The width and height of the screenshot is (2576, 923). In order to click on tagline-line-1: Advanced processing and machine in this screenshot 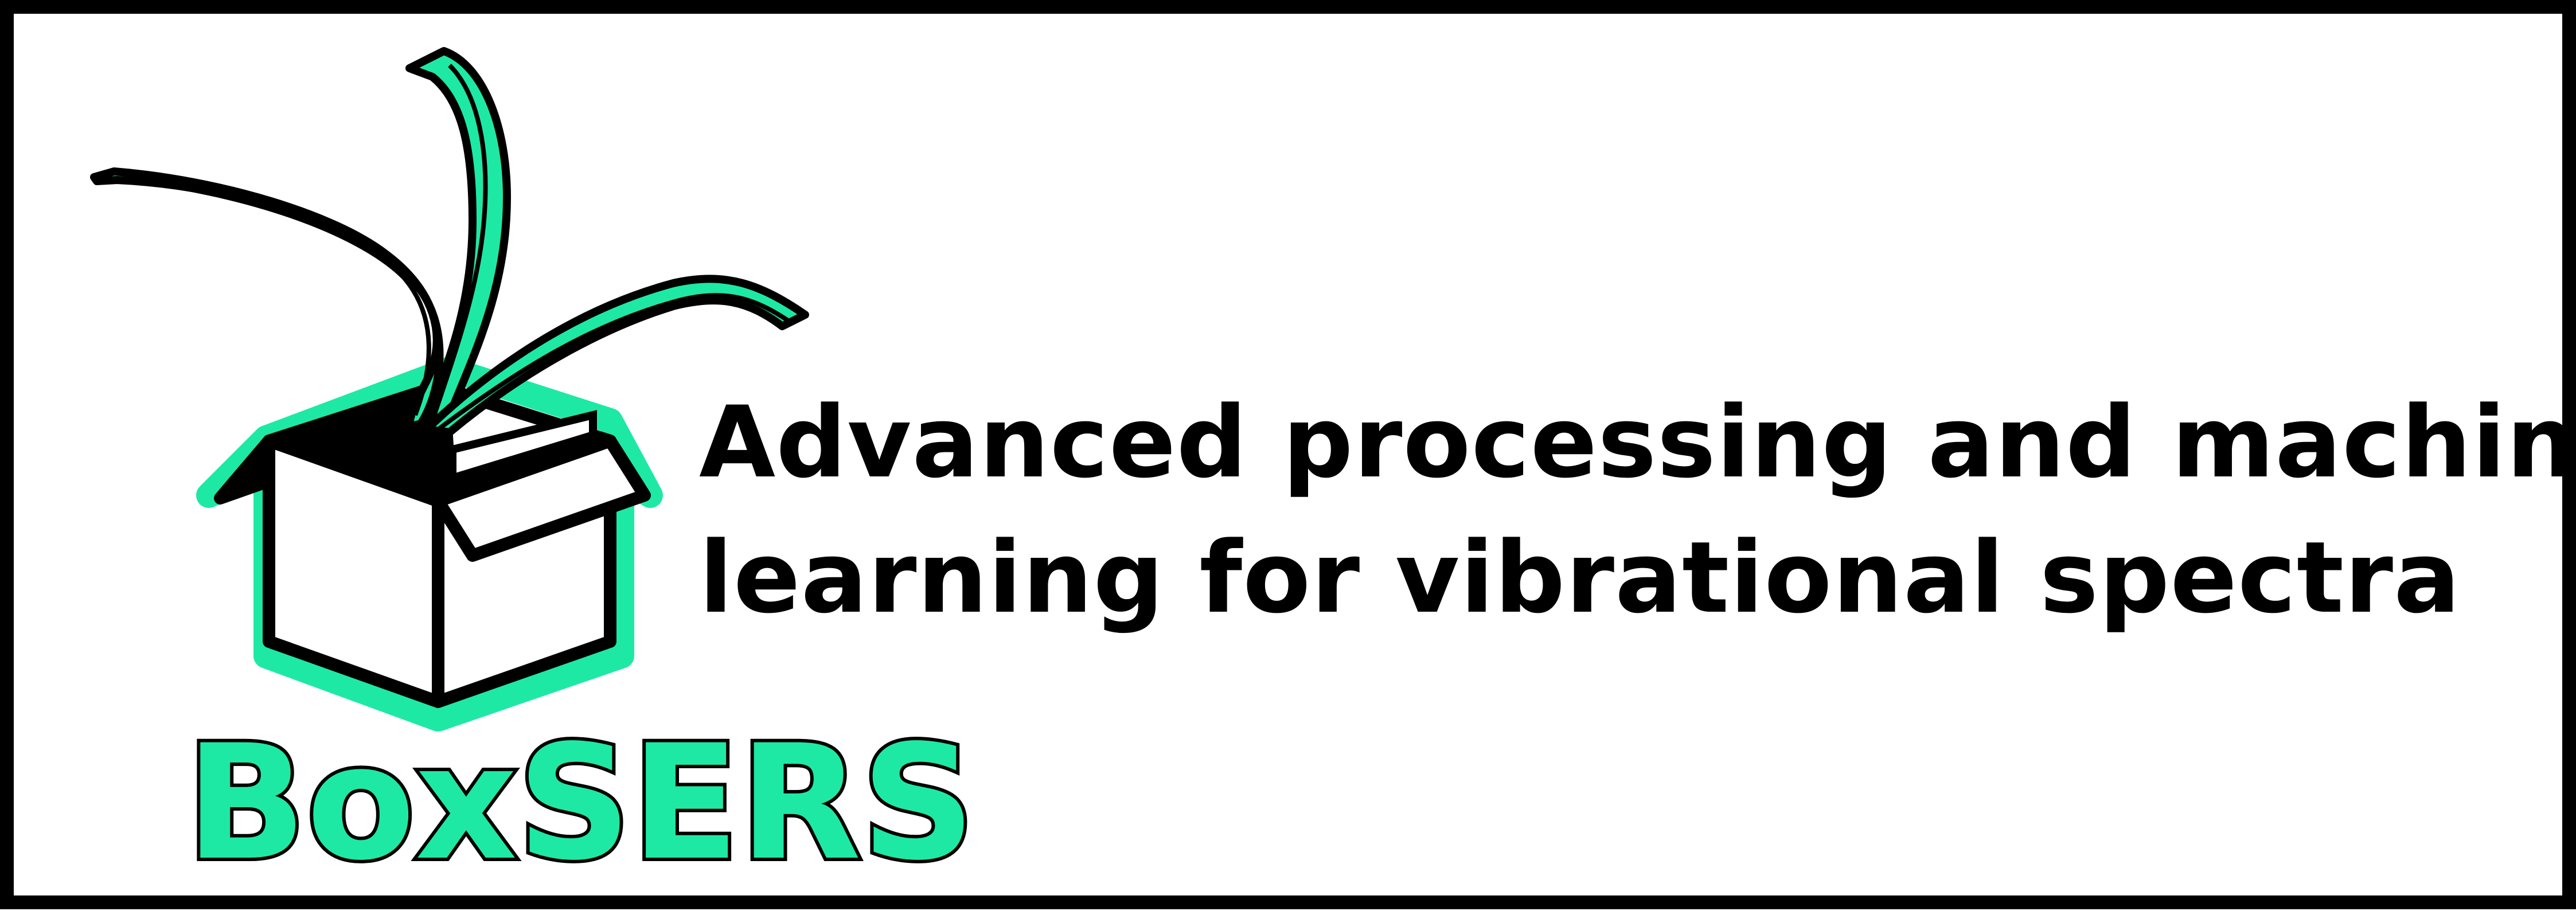, I will do `click(1638, 442)`.